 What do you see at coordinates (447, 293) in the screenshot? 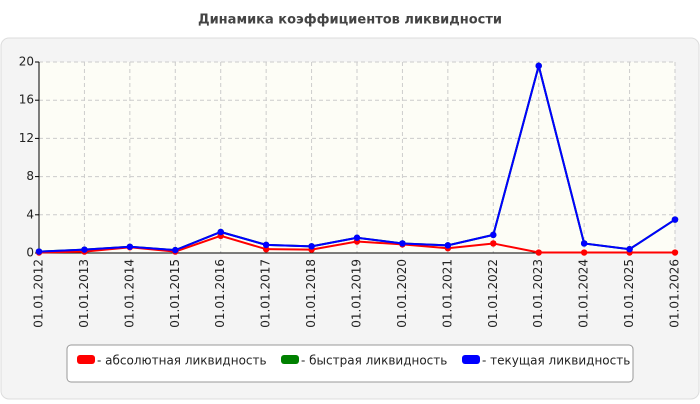
I see `x-tick-label: 01.01.2021` at bounding box center [447, 293].